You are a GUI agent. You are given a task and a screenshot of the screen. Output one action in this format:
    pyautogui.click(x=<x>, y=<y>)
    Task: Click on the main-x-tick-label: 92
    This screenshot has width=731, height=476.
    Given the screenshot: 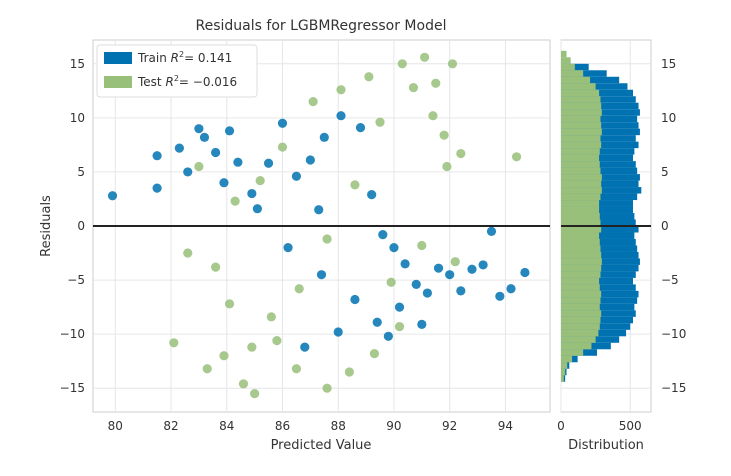 What is the action you would take?
    pyautogui.click(x=449, y=426)
    